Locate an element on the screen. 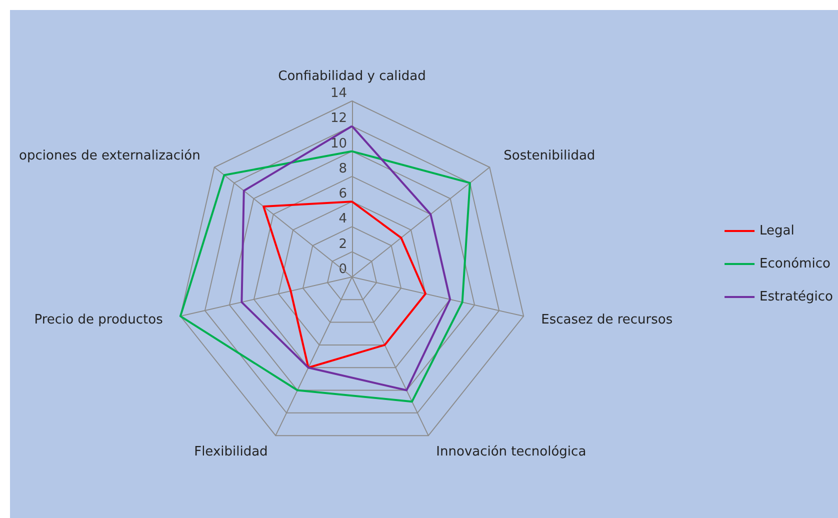 The image size is (838, 518). y-tick-label: 10 is located at coordinates (338, 144).